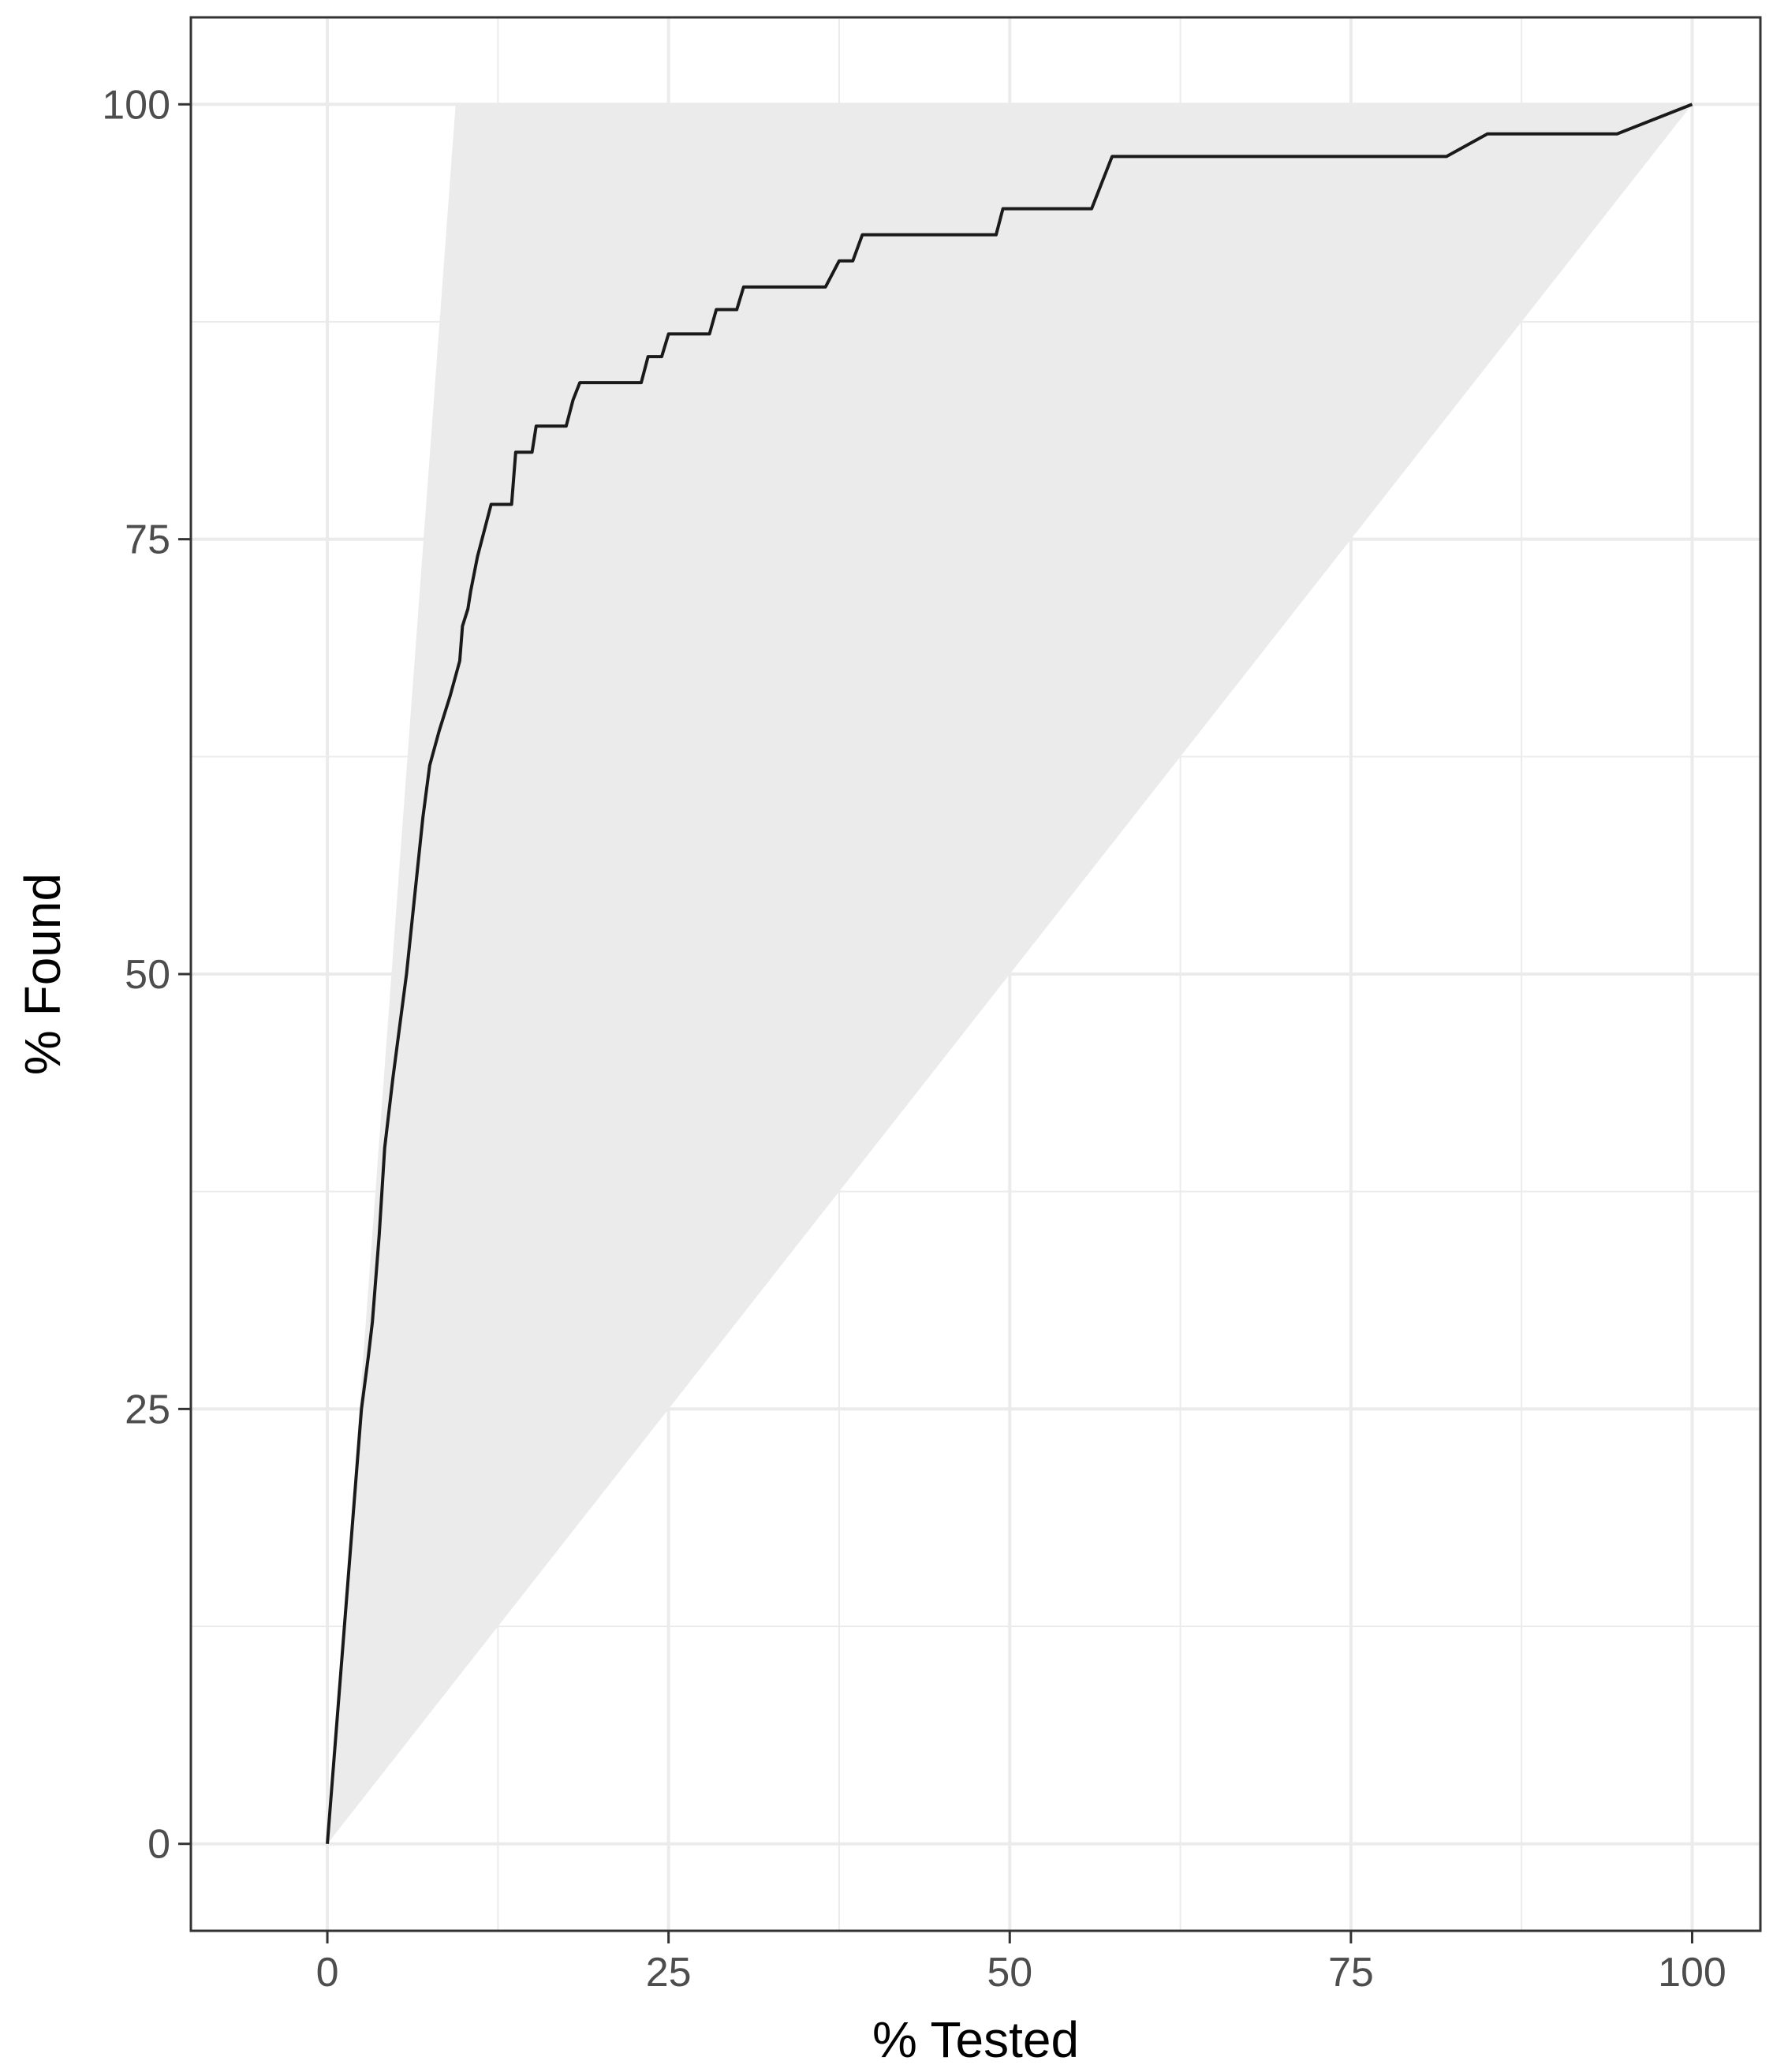 The height and width of the screenshot is (2072, 1773). What do you see at coordinates (147, 1409) in the screenshot?
I see `y-tick-label: 25` at bounding box center [147, 1409].